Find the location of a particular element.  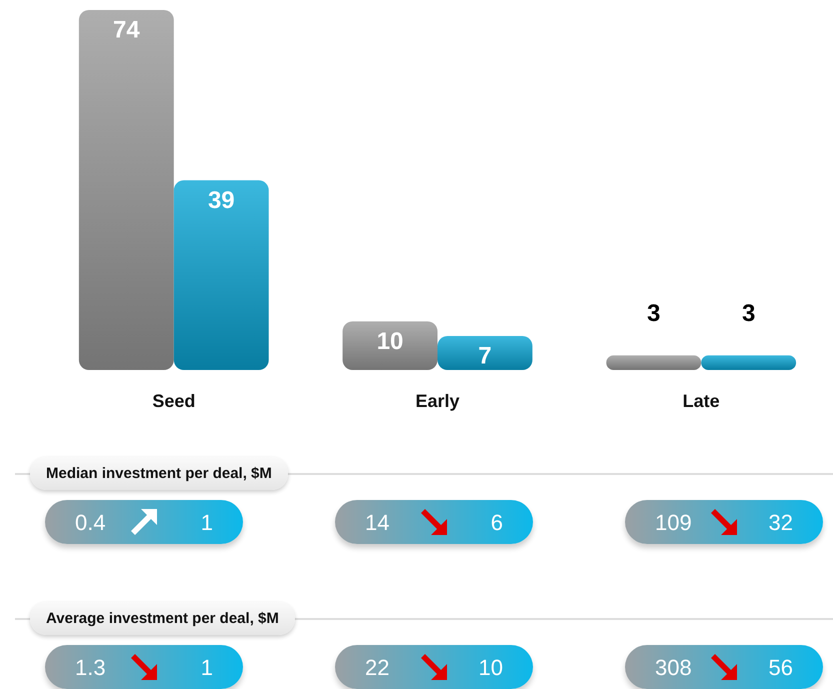

text: 10 is located at coordinates (490, 668).